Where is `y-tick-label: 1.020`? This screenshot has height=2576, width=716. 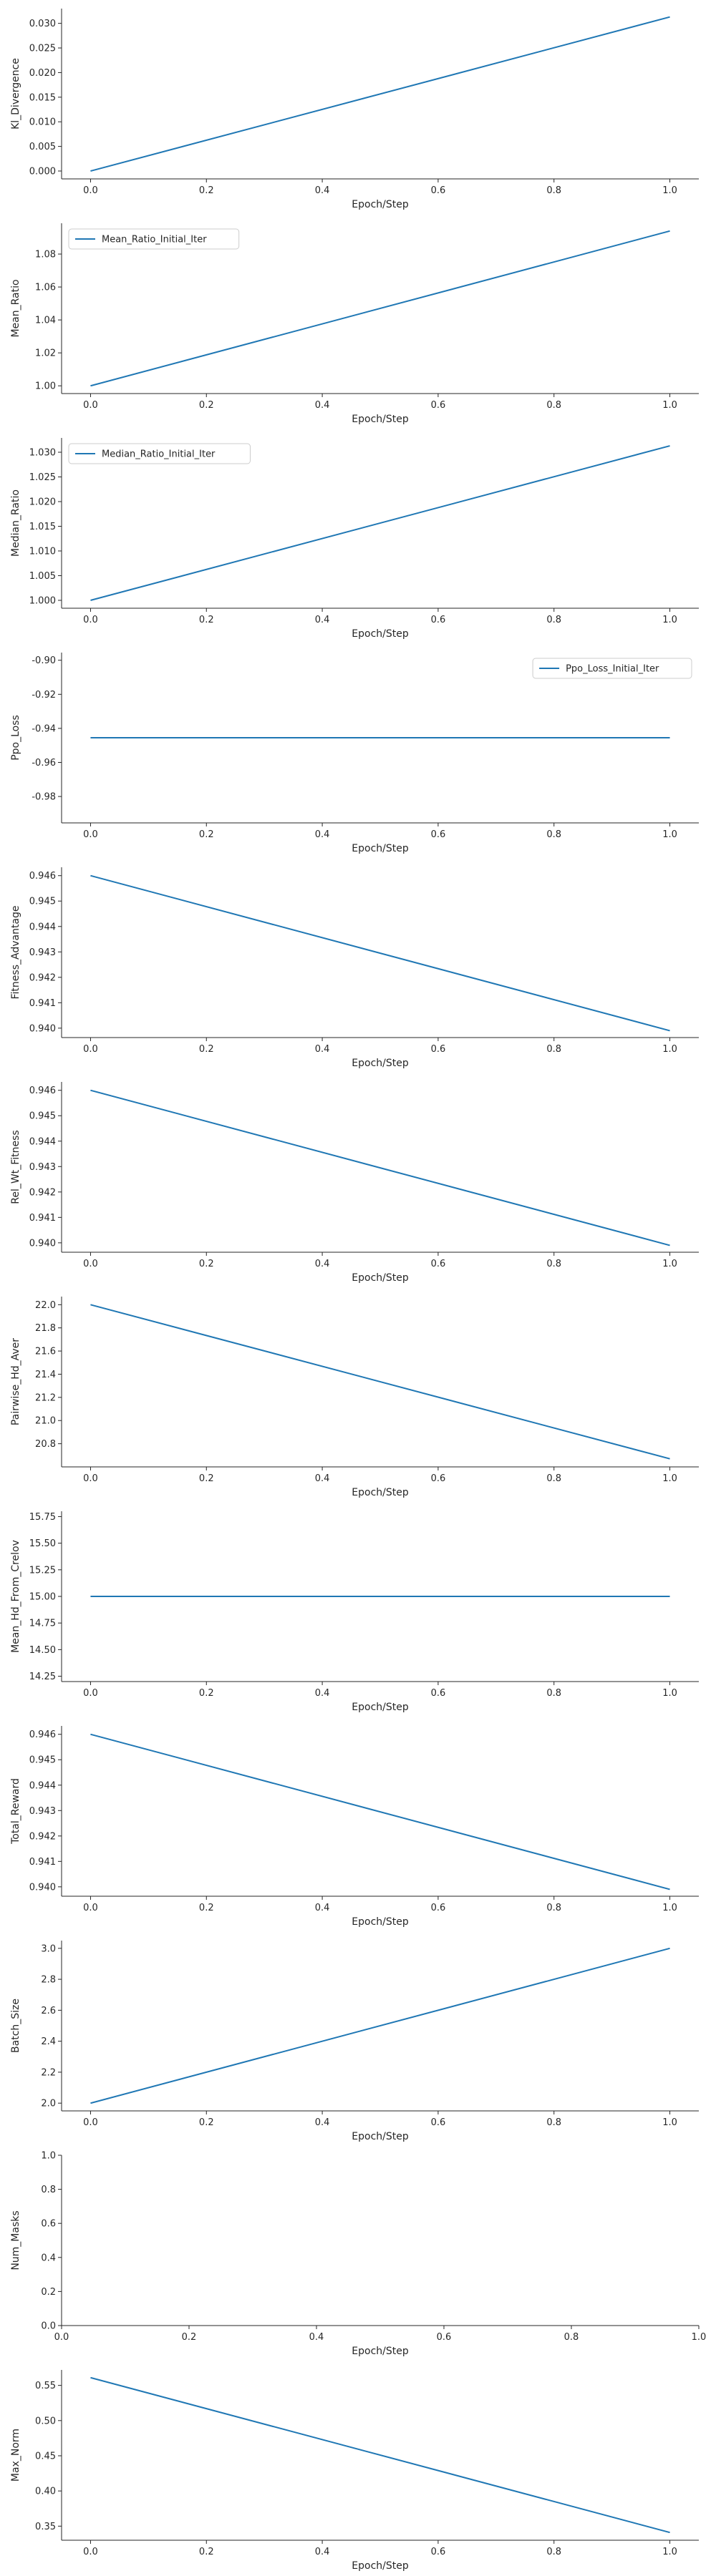 y-tick-label: 1.020 is located at coordinates (42, 502).